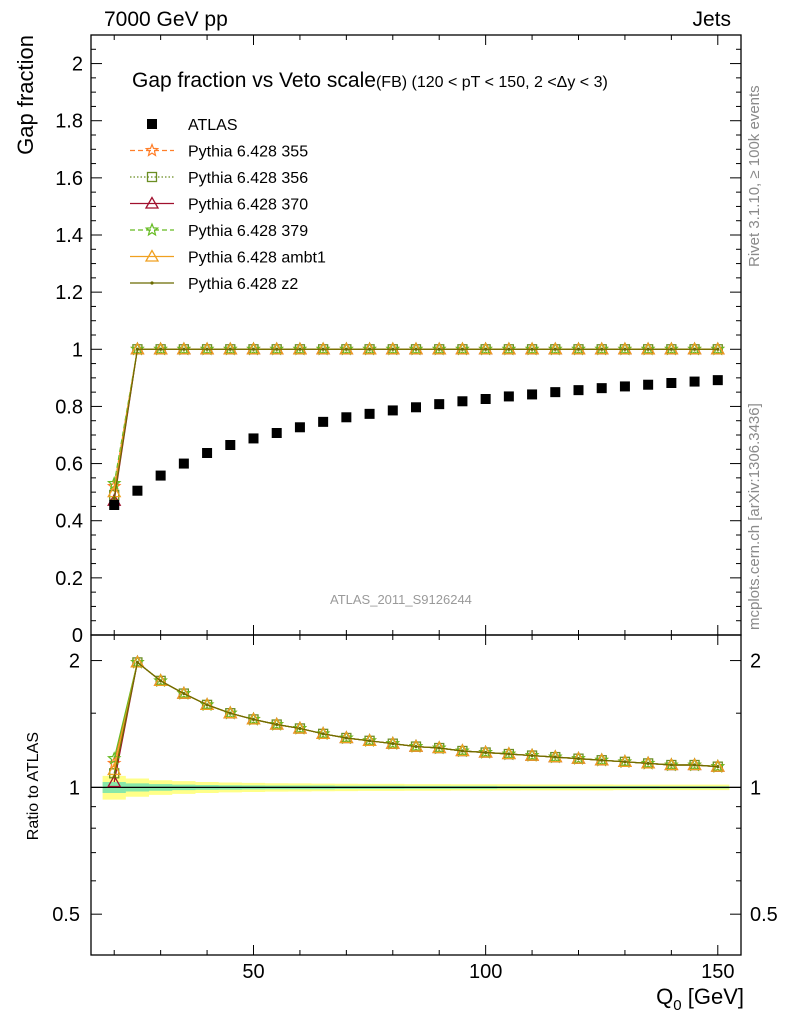  What do you see at coordinates (754, 516) in the screenshot?
I see `mcplots-reference-label: mcplots.cern.ch [arXiv:1306.3436]` at bounding box center [754, 516].